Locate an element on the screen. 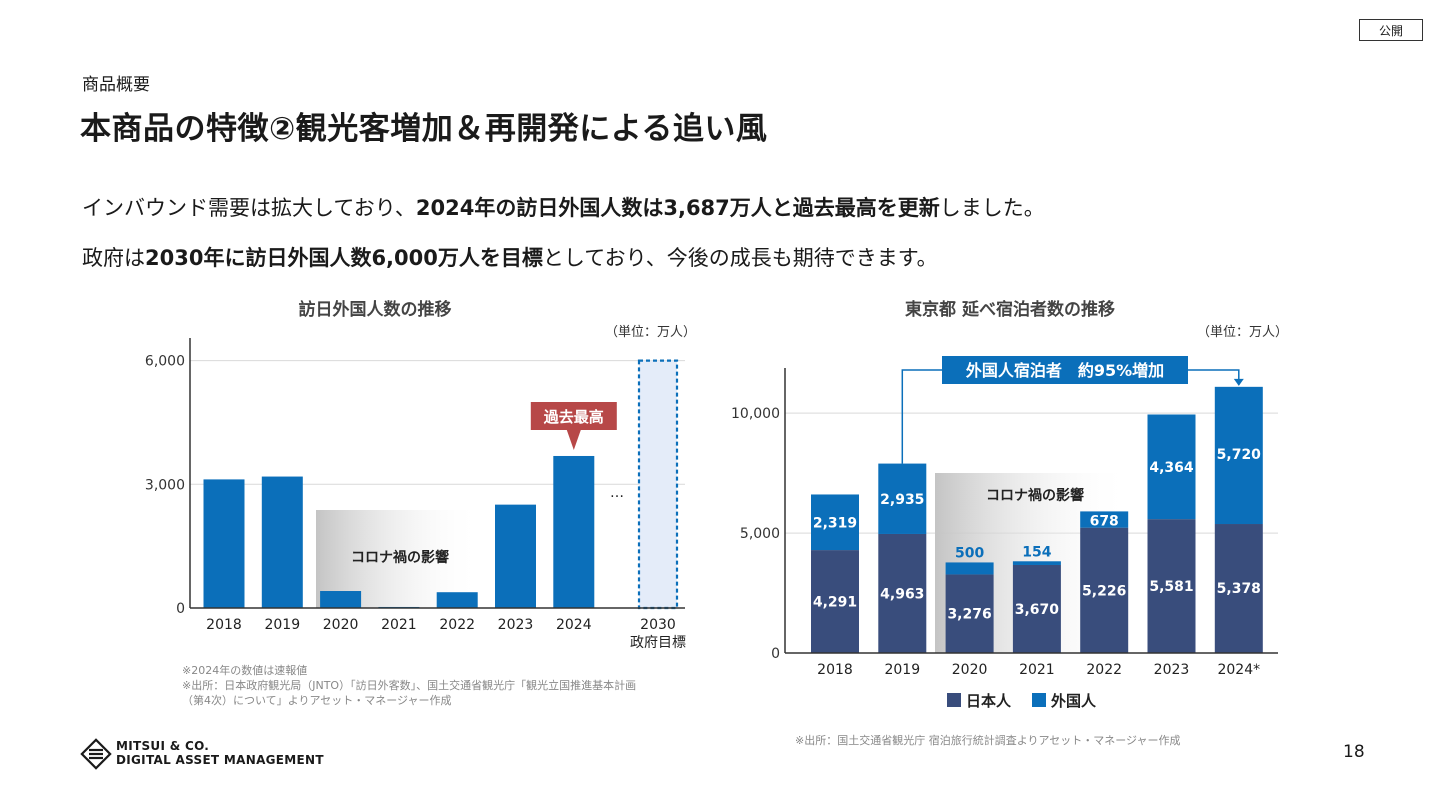 This screenshot has height=810, width=1440. chart1-xtick-label: 2030 is located at coordinates (658, 625).